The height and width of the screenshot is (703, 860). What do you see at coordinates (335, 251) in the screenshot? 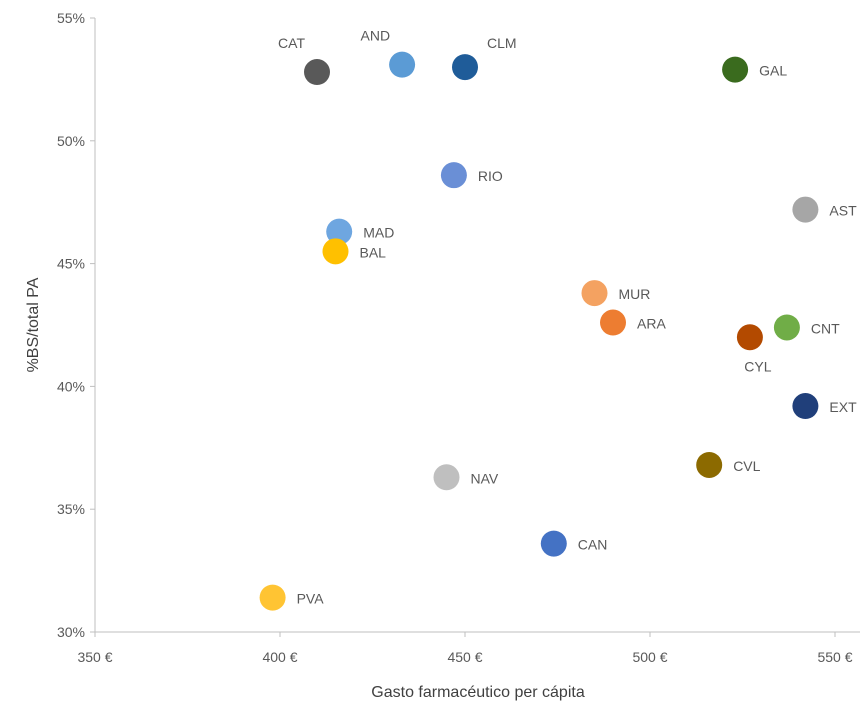
I see `data-point-bal` at bounding box center [335, 251].